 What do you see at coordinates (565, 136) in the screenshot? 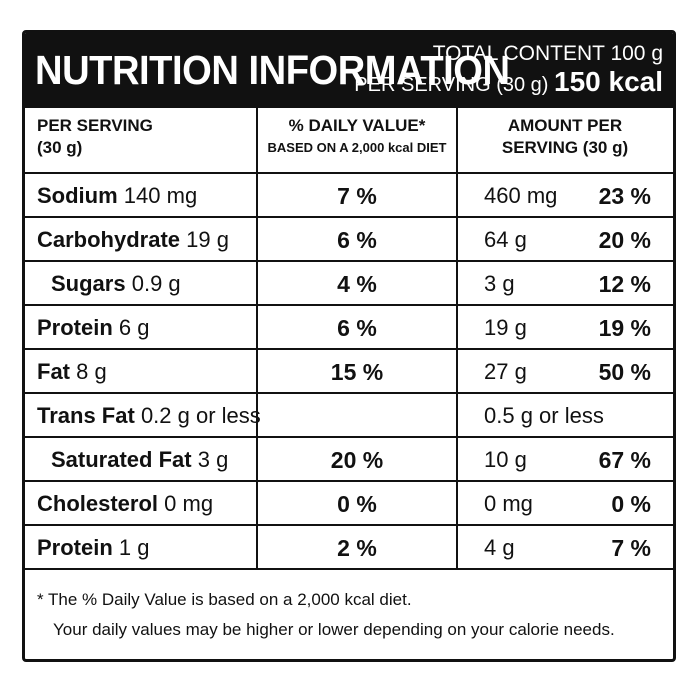
I see `column-header-amount-per-serving: AMOUNT PER SERVING (30 g)` at bounding box center [565, 136].